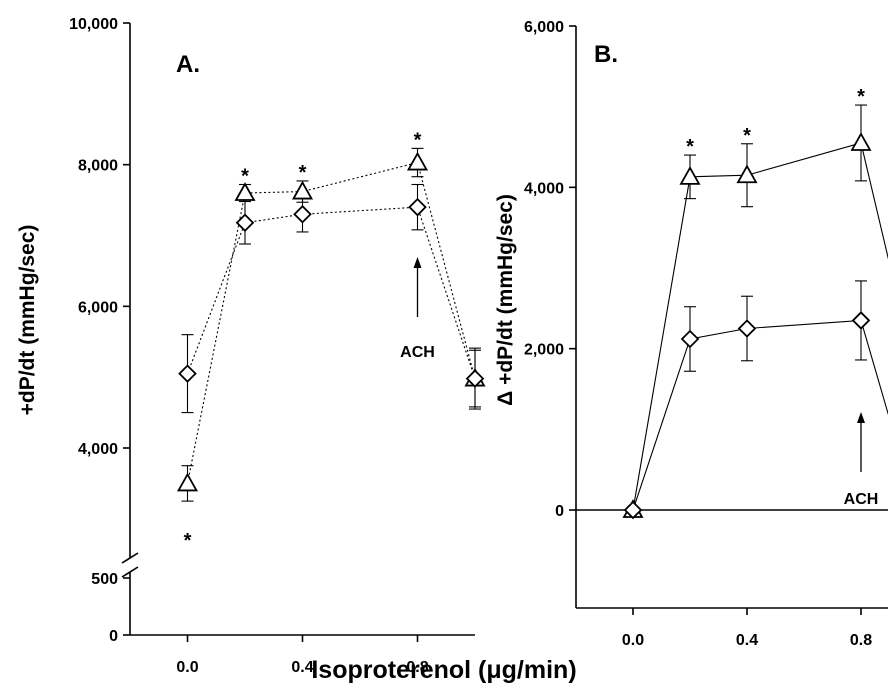 The width and height of the screenshot is (888, 688). Describe the element at coordinates (98, 166) in the screenshot. I see `y-tick-label: 8,000` at that location.